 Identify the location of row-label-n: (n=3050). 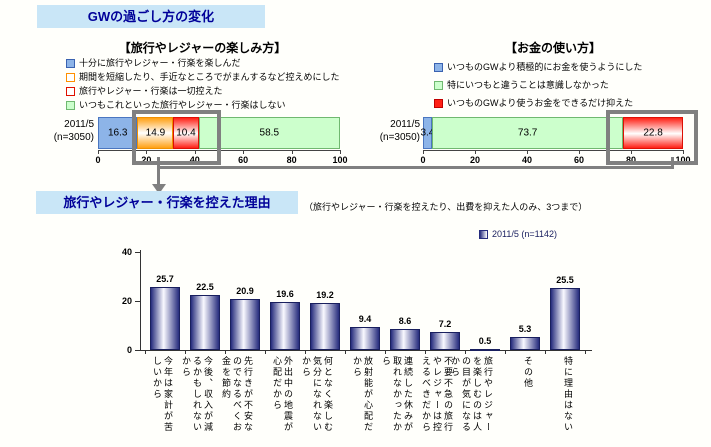
(399, 137).